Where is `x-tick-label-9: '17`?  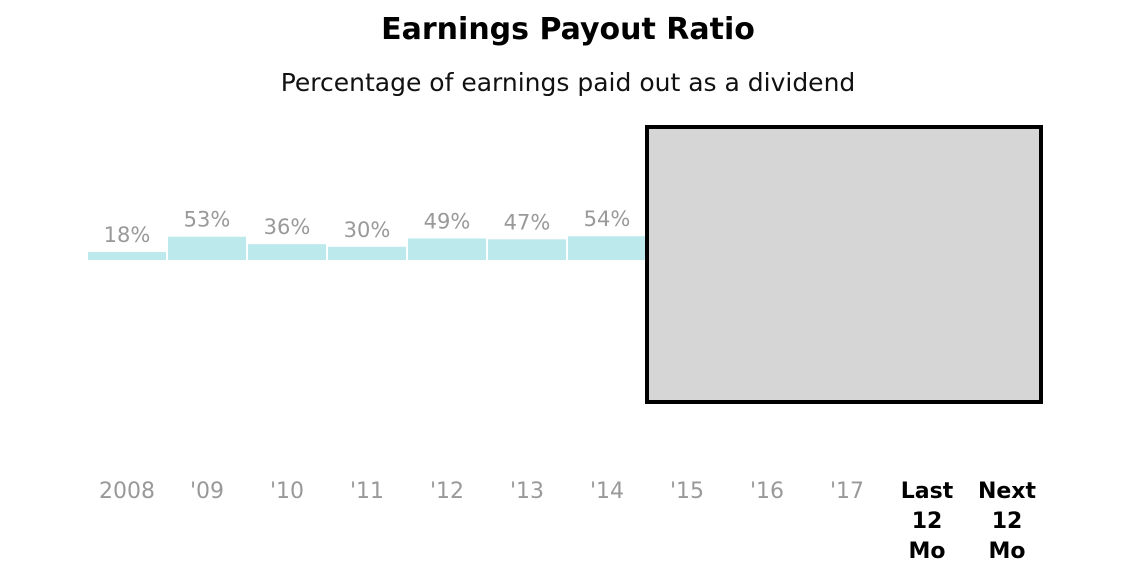
x-tick-label-9: '17 is located at coordinates (847, 491).